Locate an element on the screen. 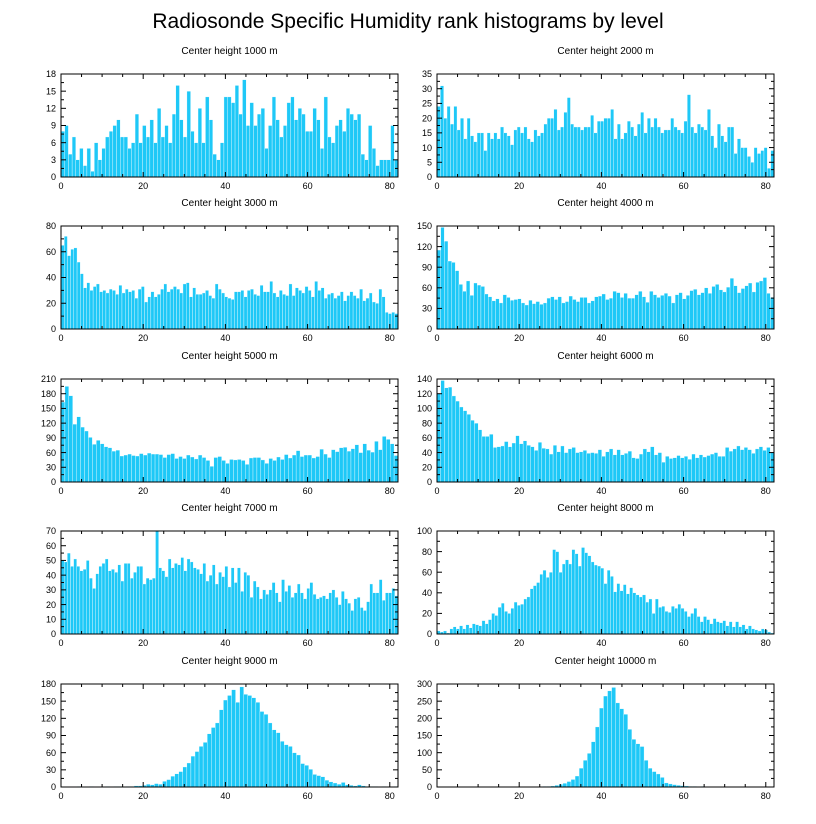 Image resolution: width=816 pixels, height=824 pixels. y-tick-label: 150 is located at coordinates (48, 409).